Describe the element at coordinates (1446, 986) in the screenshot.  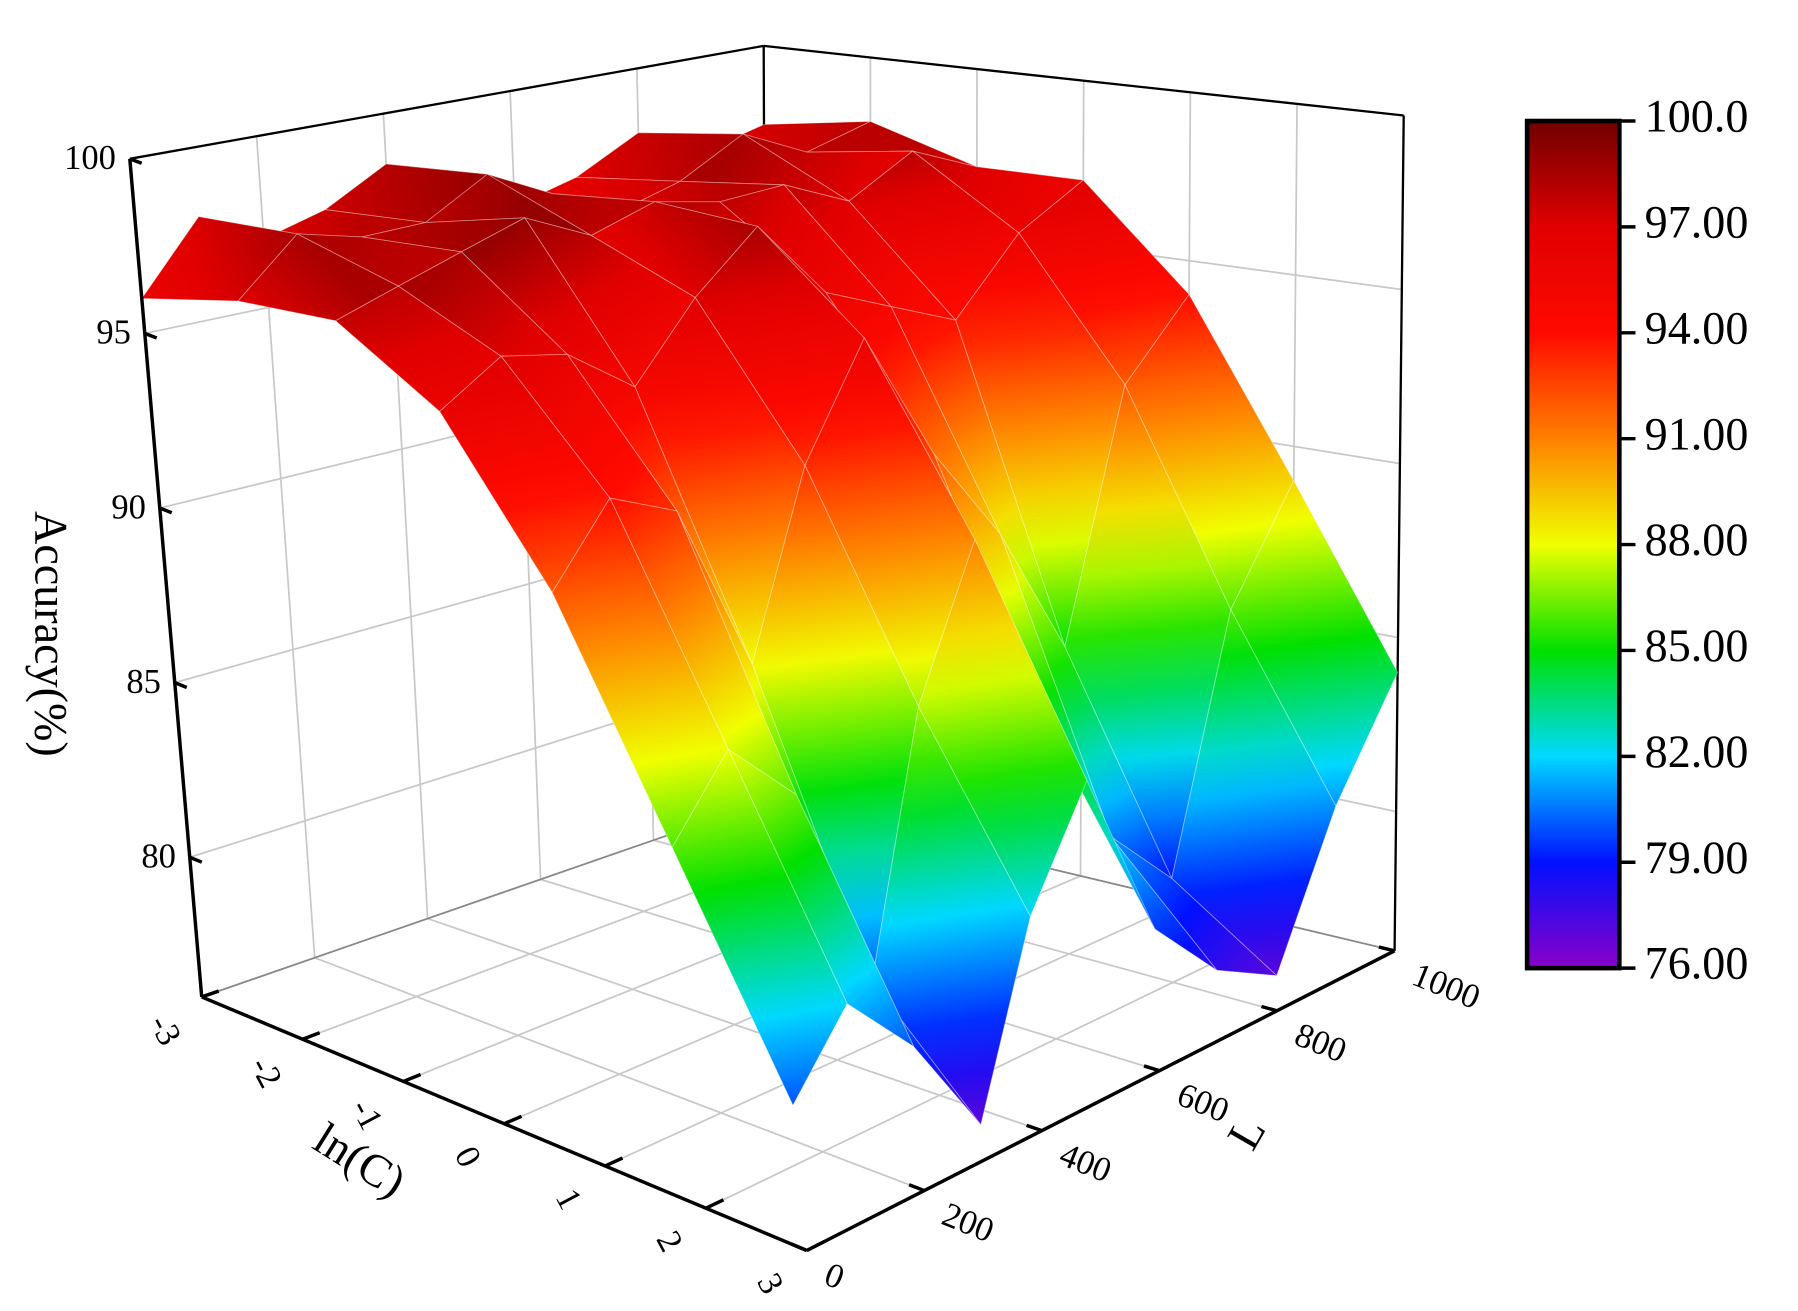
I see `y-tick-label: 1000` at that location.